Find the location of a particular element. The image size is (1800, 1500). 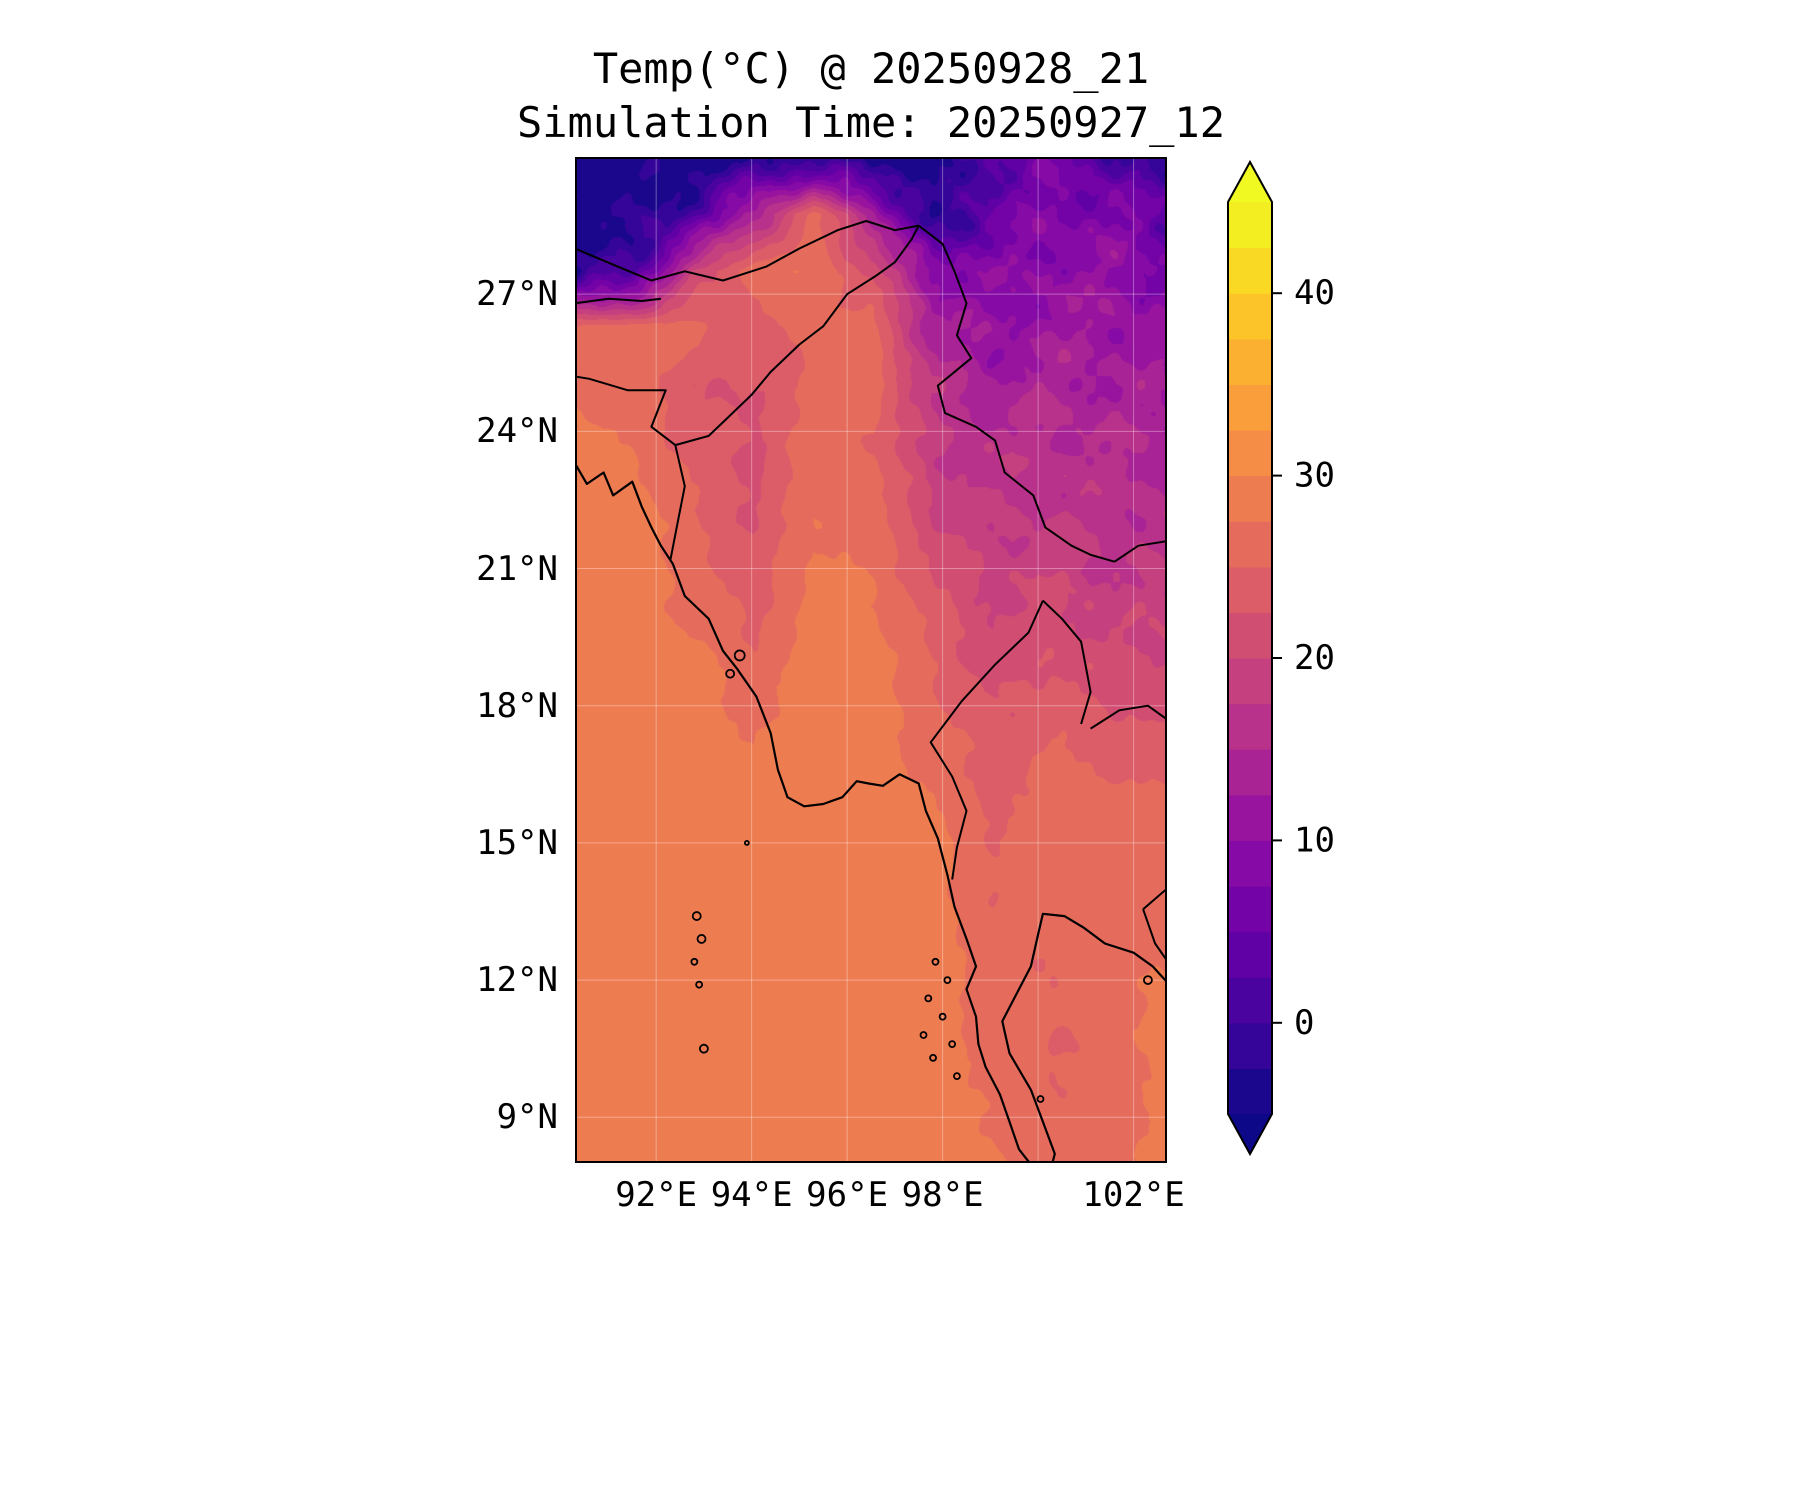

x-tick-label: 96°E is located at coordinates (847, 1195).